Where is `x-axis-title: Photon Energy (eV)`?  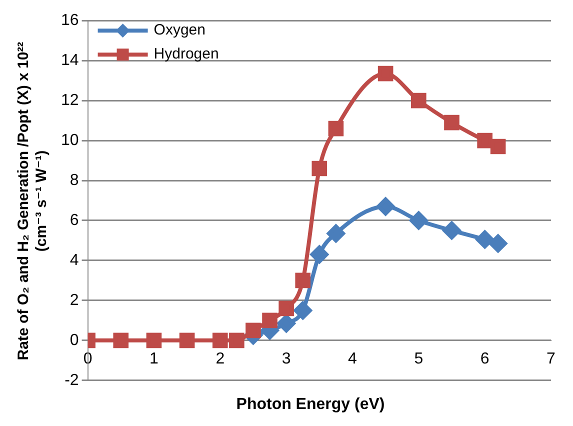 x-axis-title: Photon Energy (eV) is located at coordinates (310, 405).